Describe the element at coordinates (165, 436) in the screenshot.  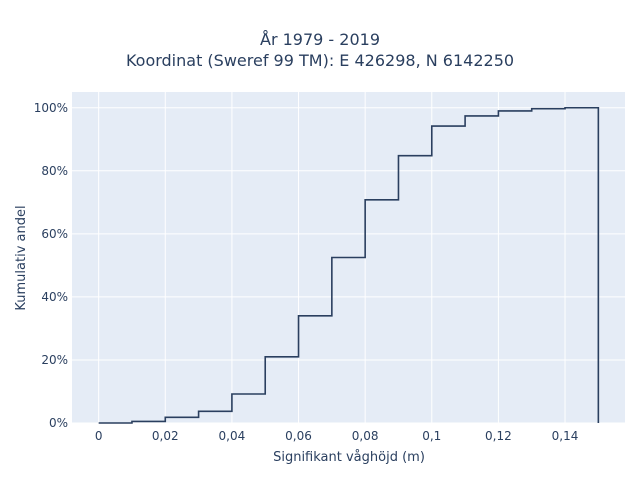
I see `x-tick-label: 0,02` at that location.